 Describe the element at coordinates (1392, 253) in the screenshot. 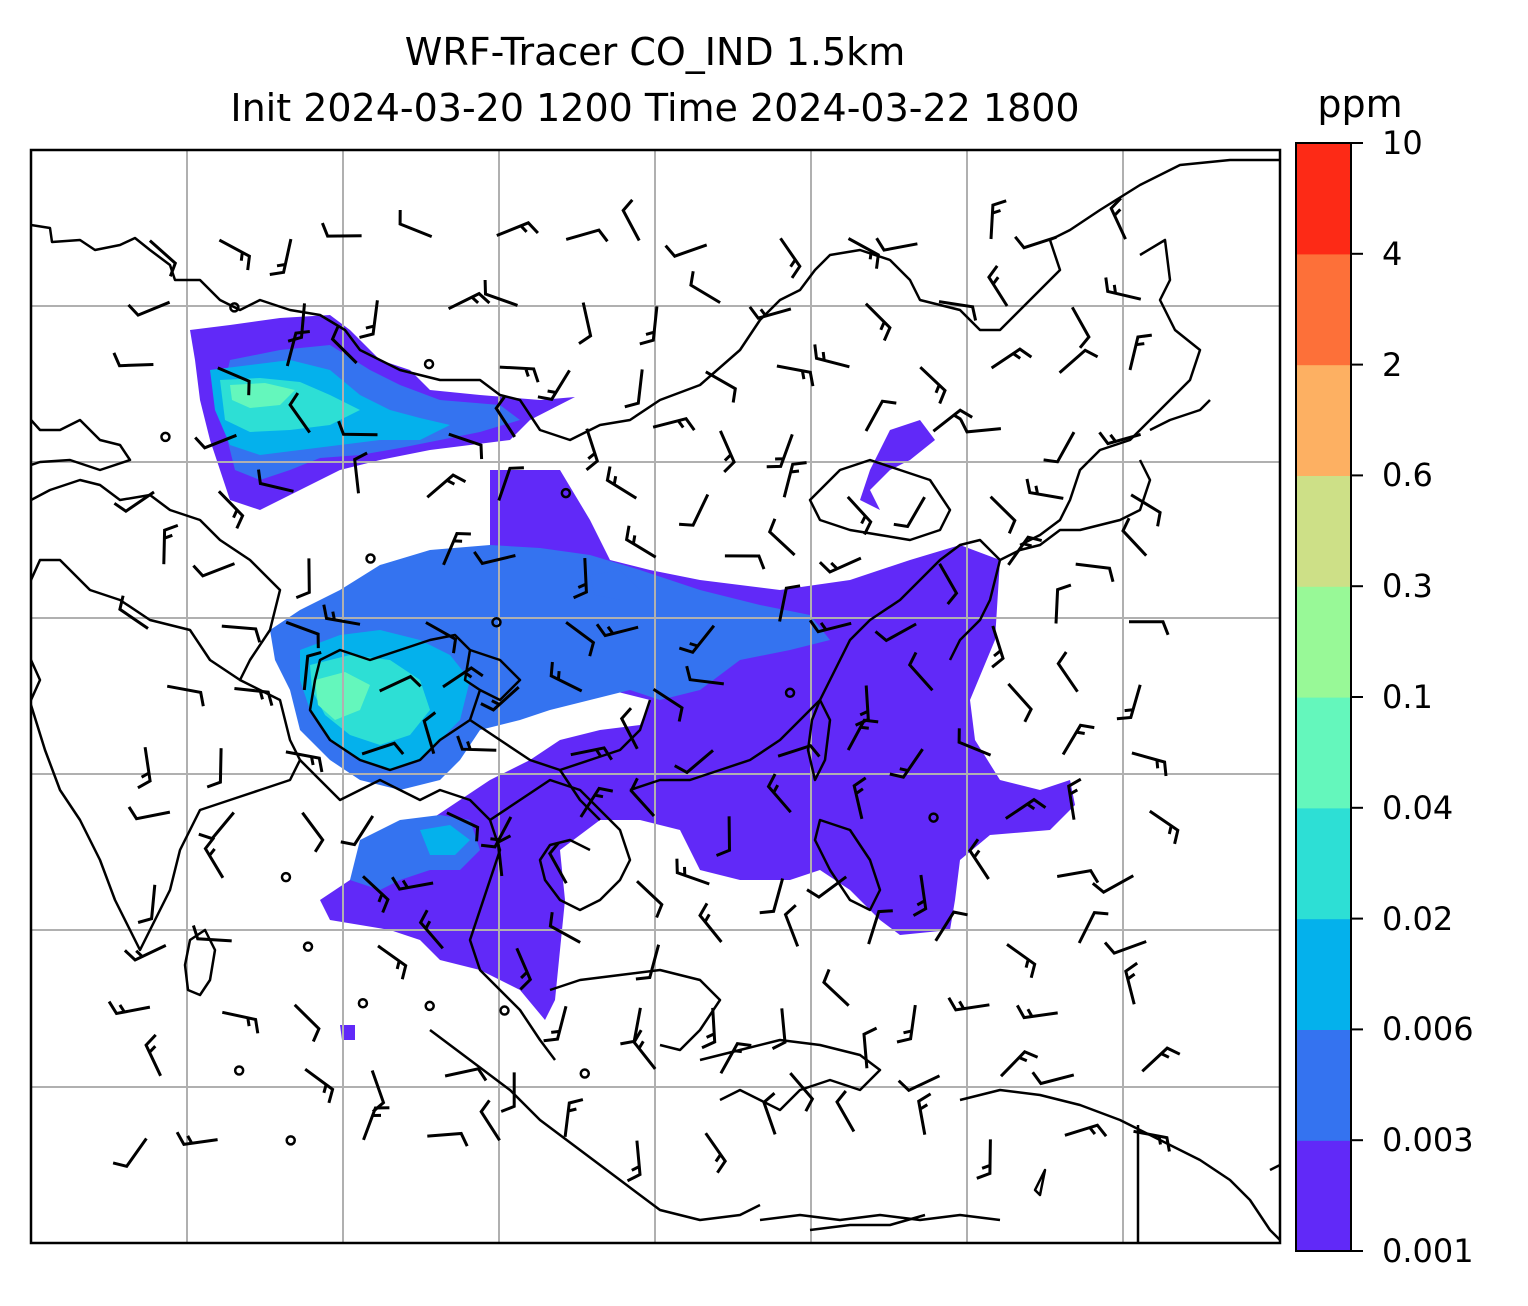

I see `colorbar-tick-label: 4` at that location.